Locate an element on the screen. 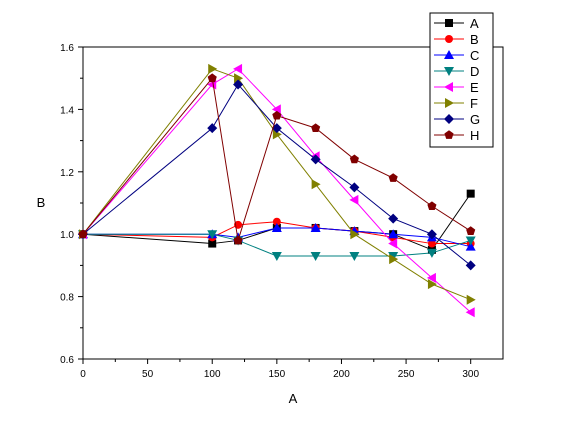 This screenshot has height=431, width=571. y-tick-label: 0.6 is located at coordinates (67, 360).